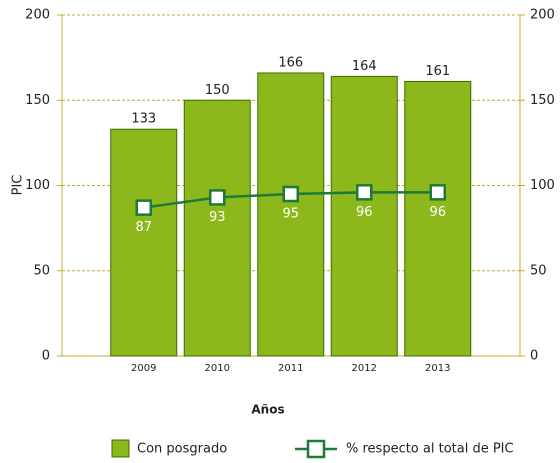 This screenshot has height=463, width=560. I want to click on y-tick-label: 0, so click(46, 356).